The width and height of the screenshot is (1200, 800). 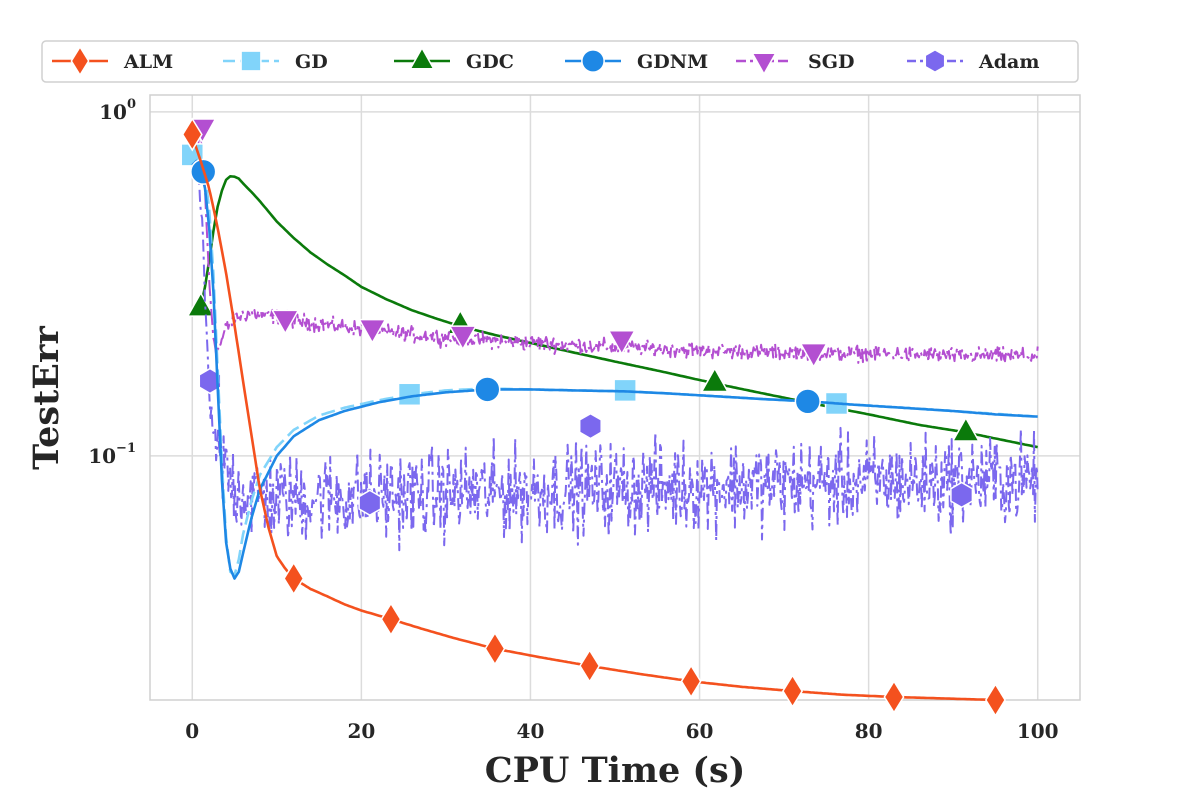 I want to click on legend-label-gdnm: GDNM, so click(x=672, y=62).